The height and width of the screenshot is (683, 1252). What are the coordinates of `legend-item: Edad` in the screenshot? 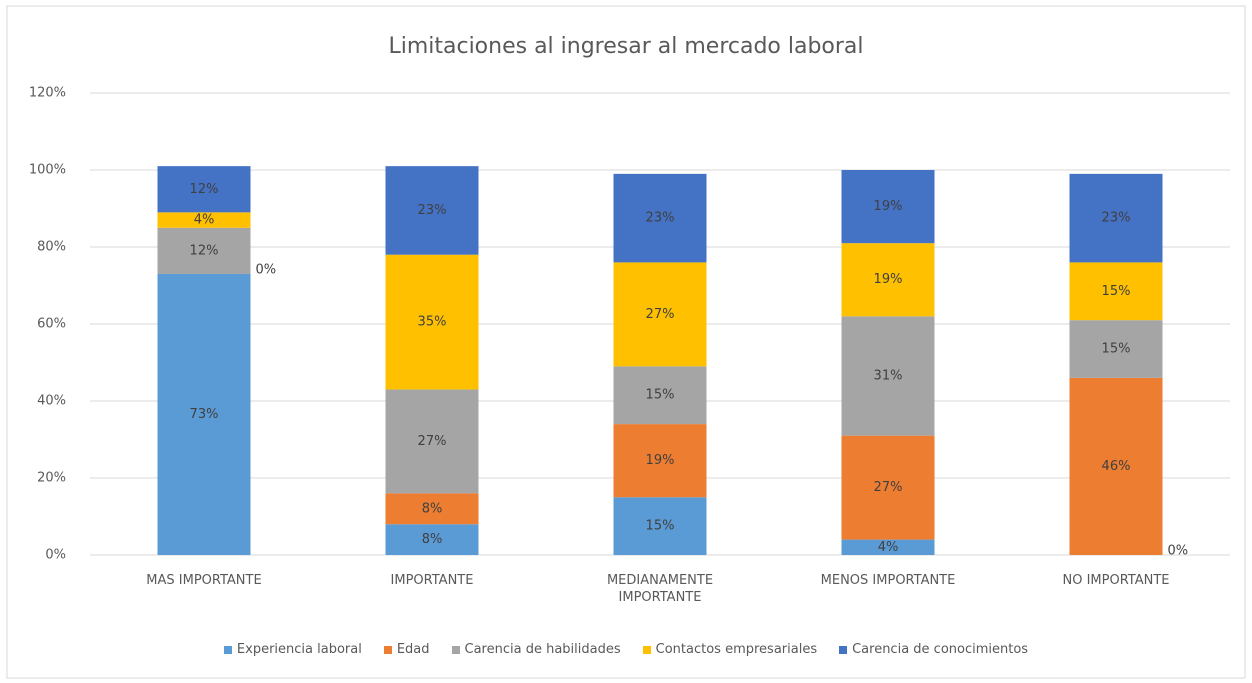 It's located at (406, 649).